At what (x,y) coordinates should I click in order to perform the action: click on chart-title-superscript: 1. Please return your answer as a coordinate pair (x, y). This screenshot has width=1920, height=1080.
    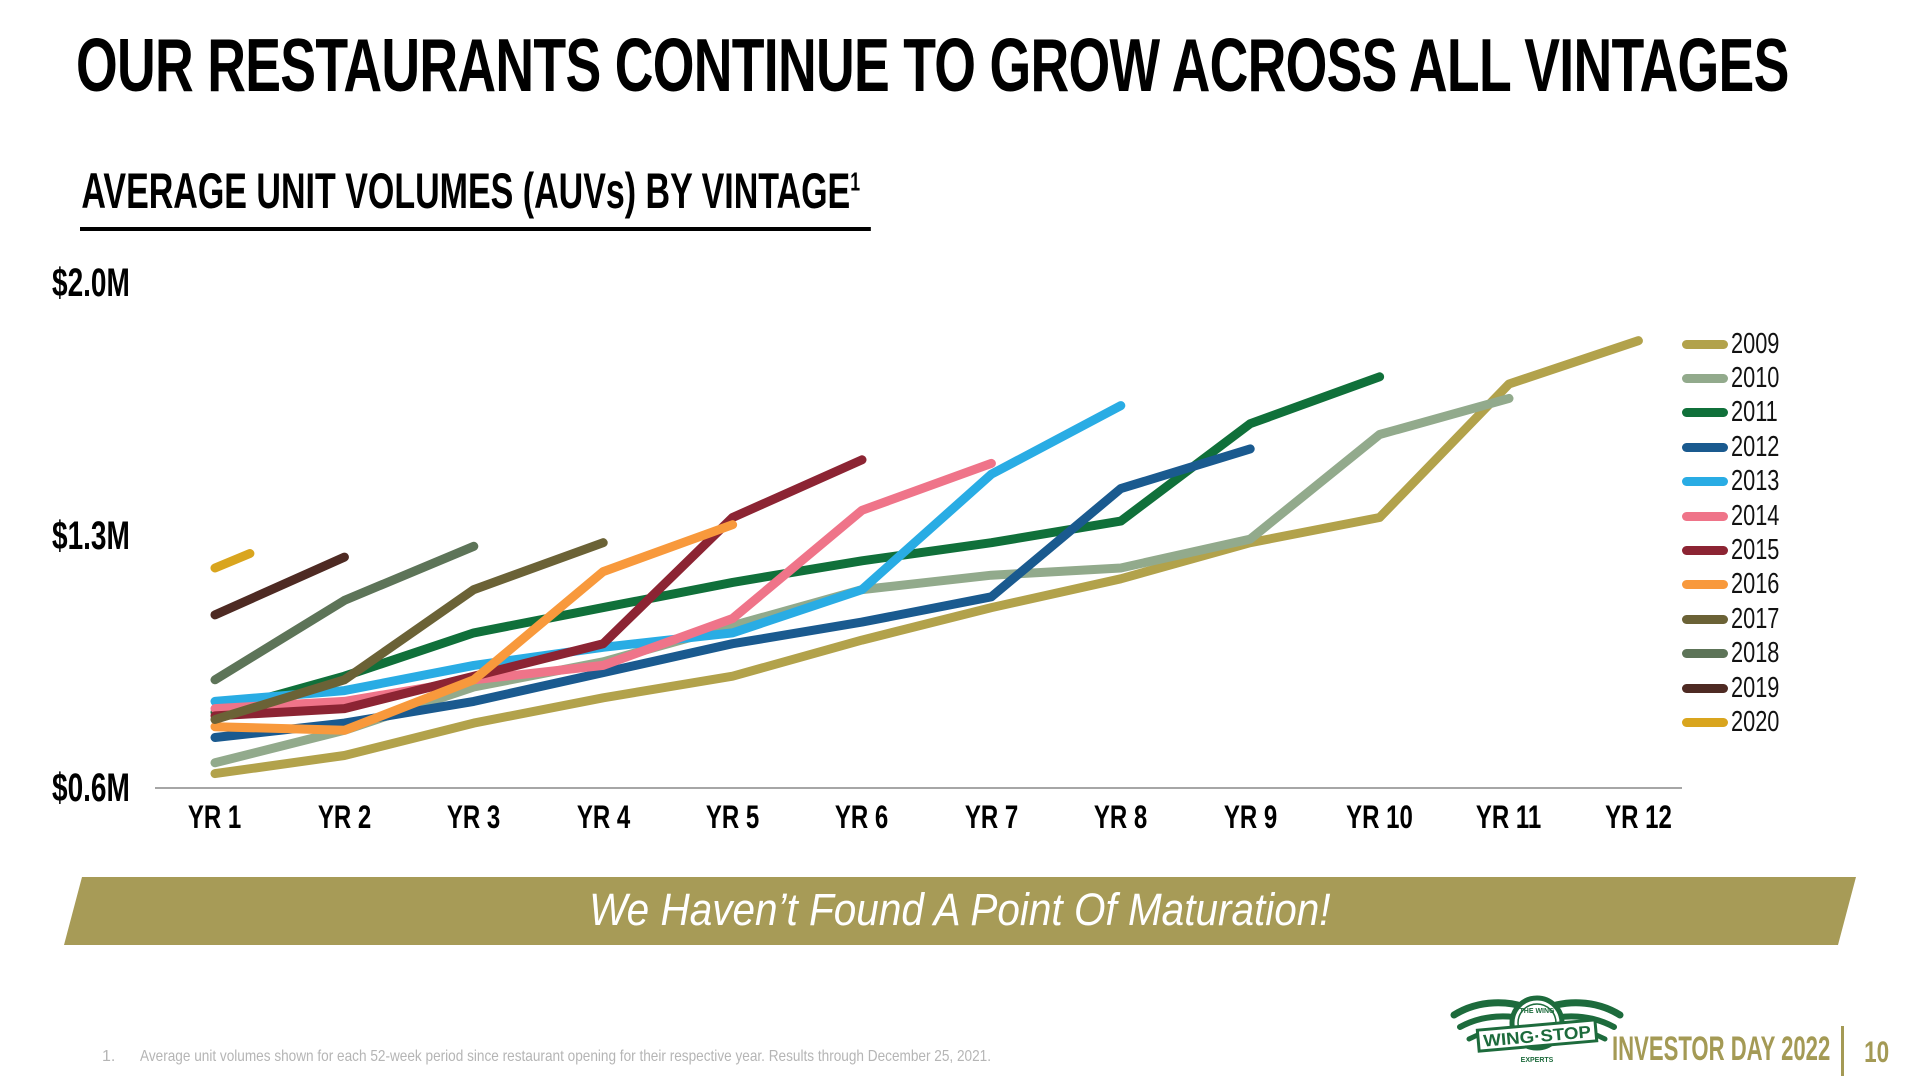
    Looking at the image, I should click on (855, 181).